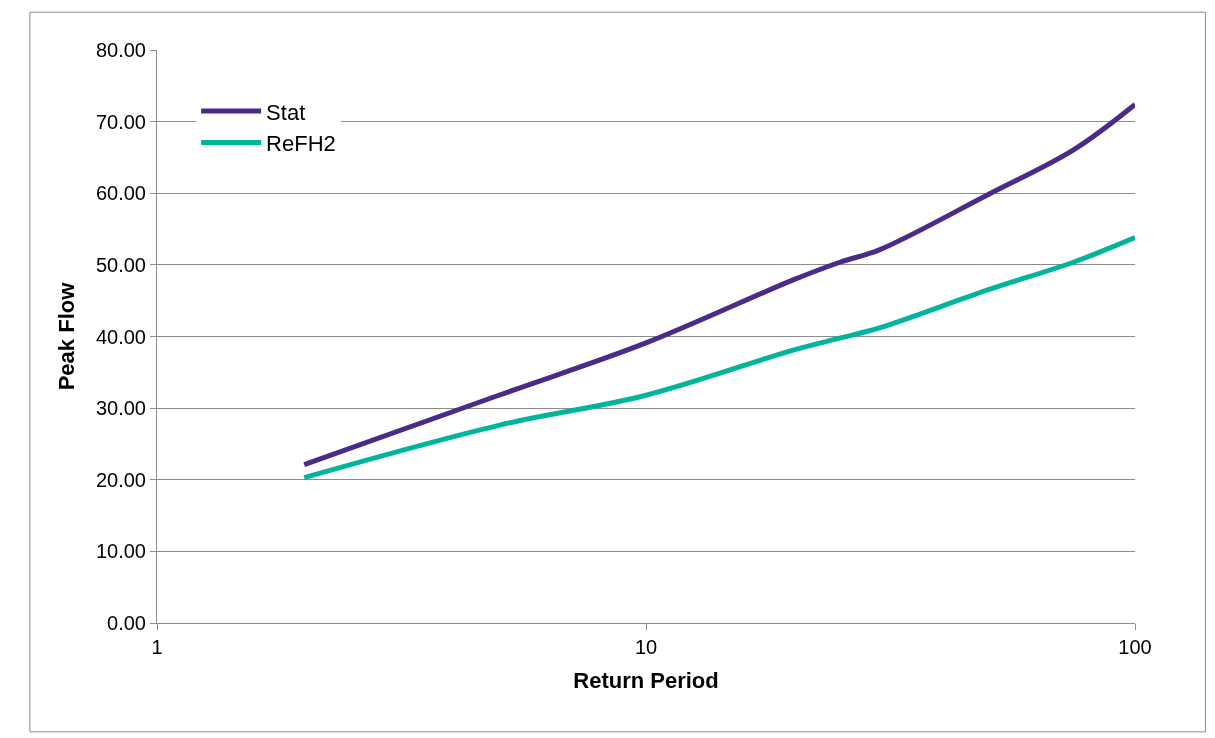  Describe the element at coordinates (1135, 647) in the screenshot. I see `x-tick-label: 100` at that location.